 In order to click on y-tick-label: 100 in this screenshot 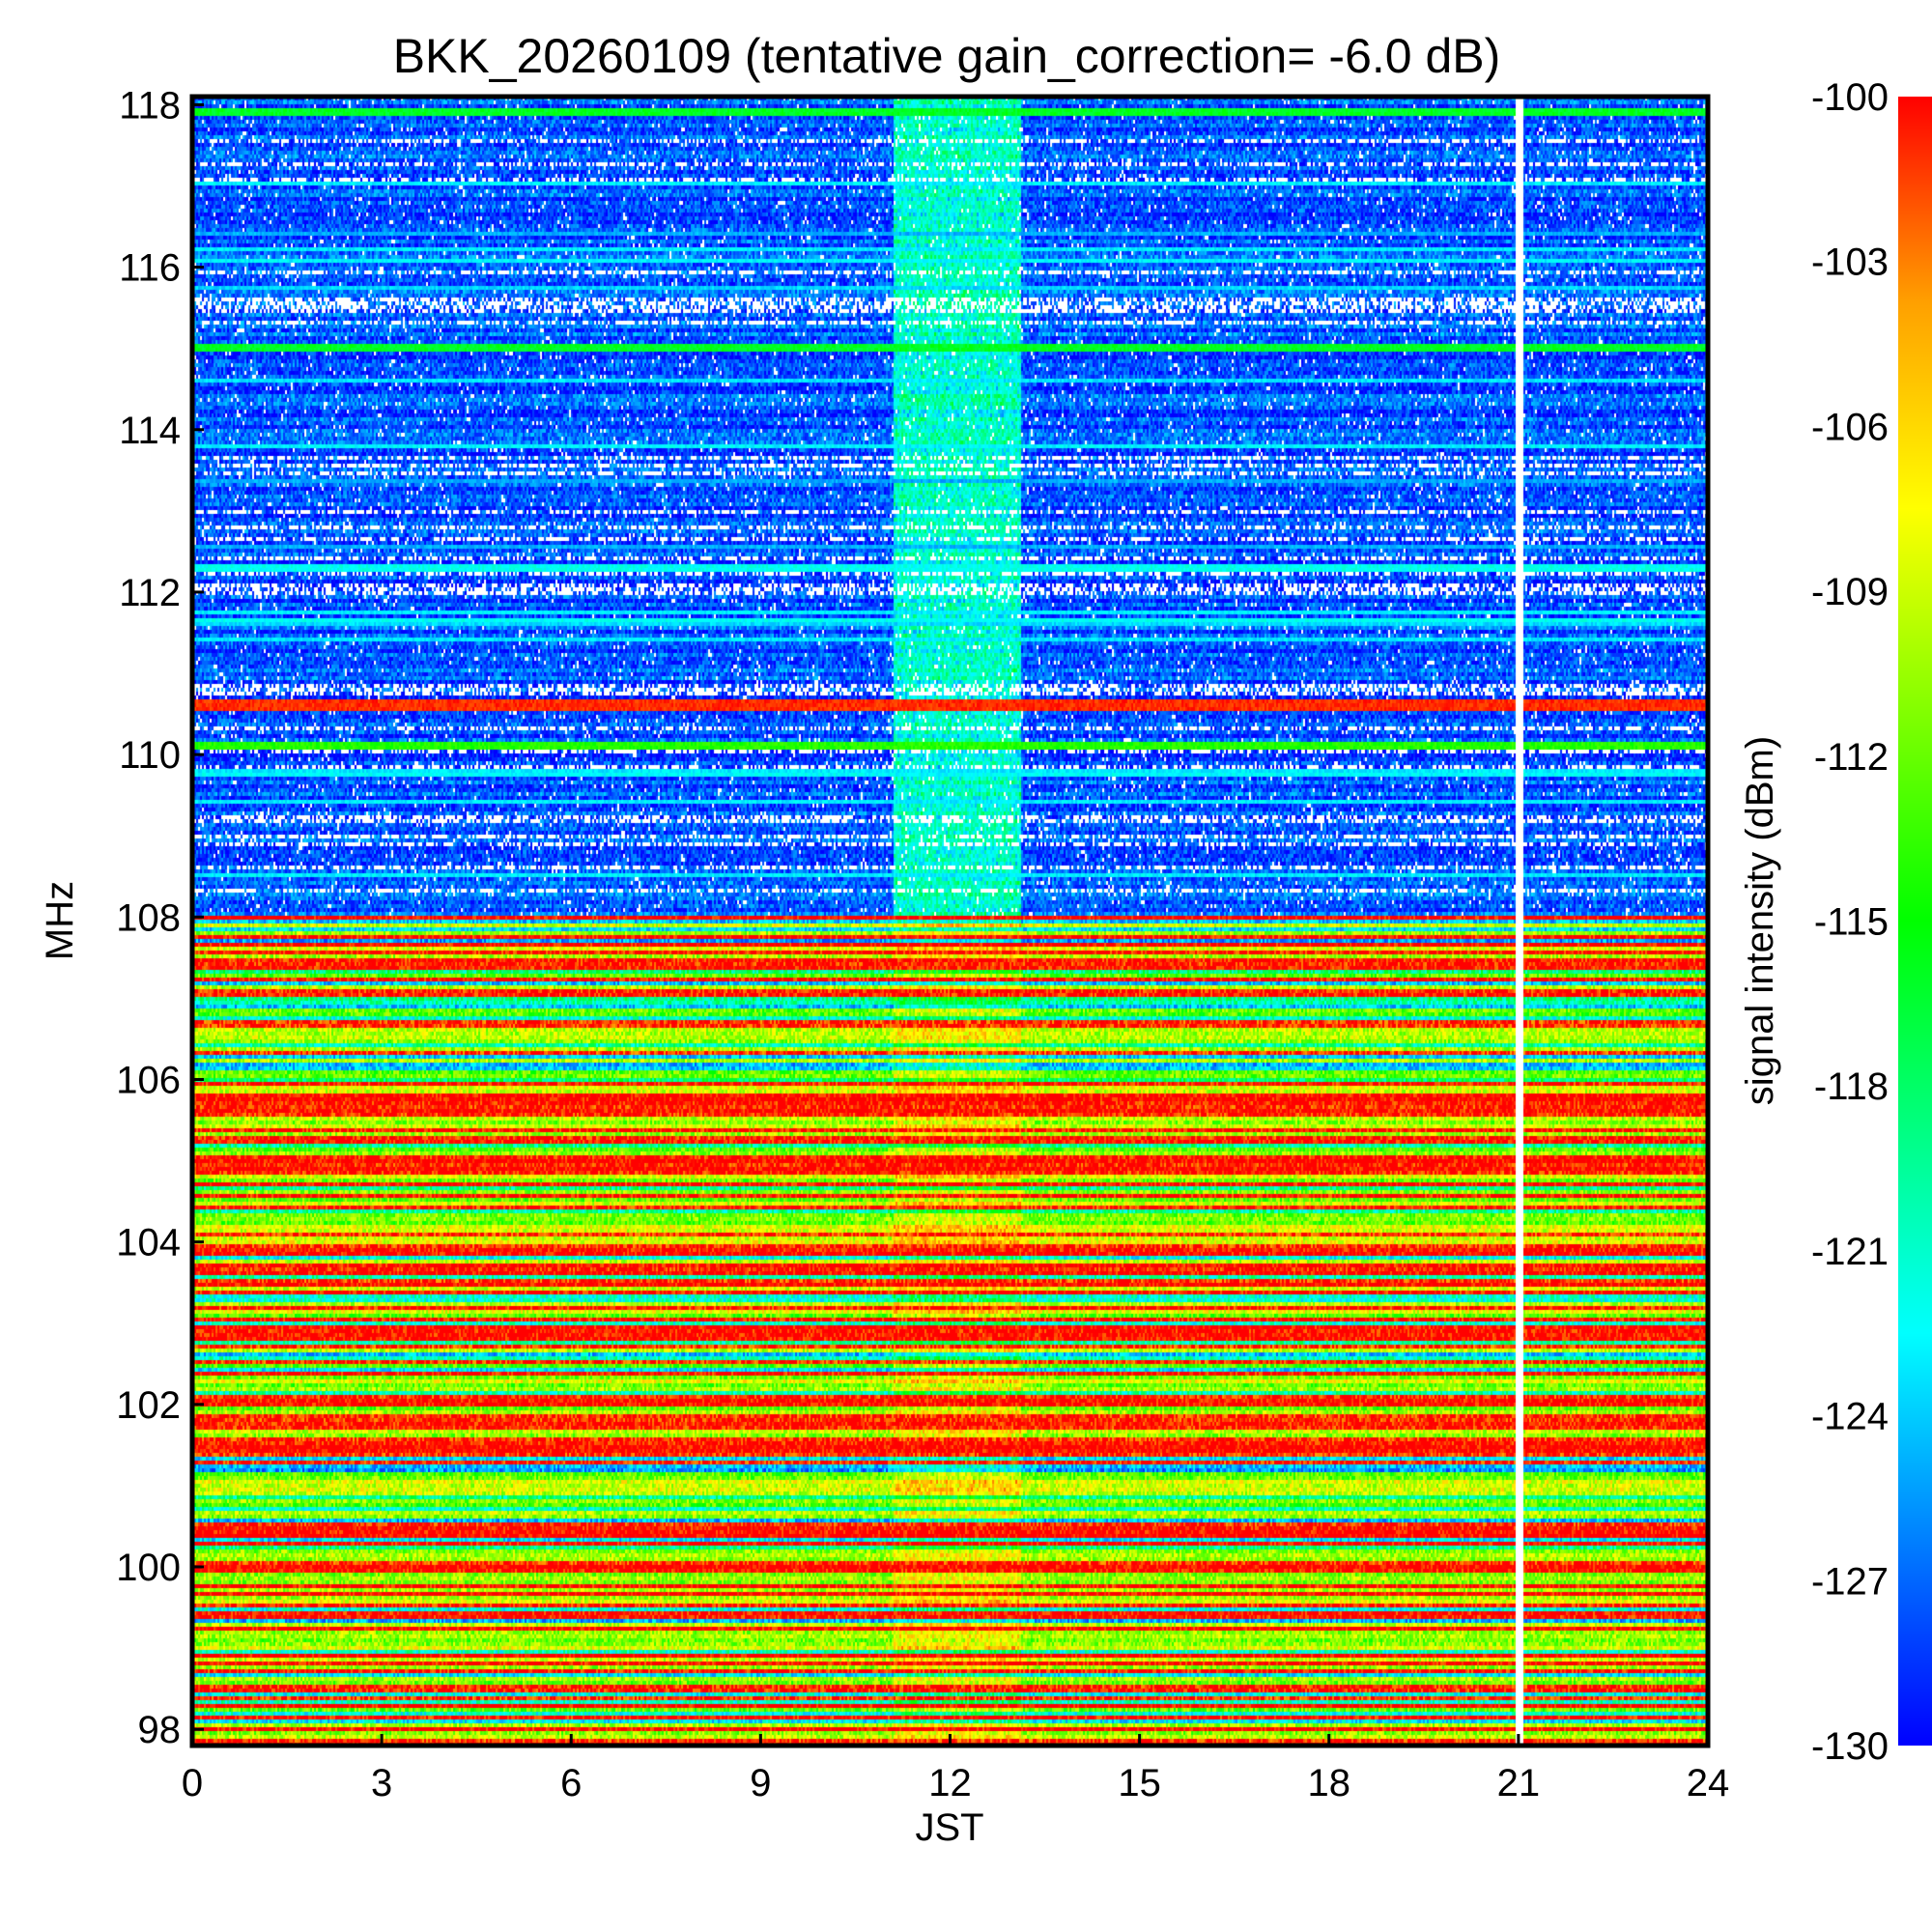, I will do `click(148, 1568)`.